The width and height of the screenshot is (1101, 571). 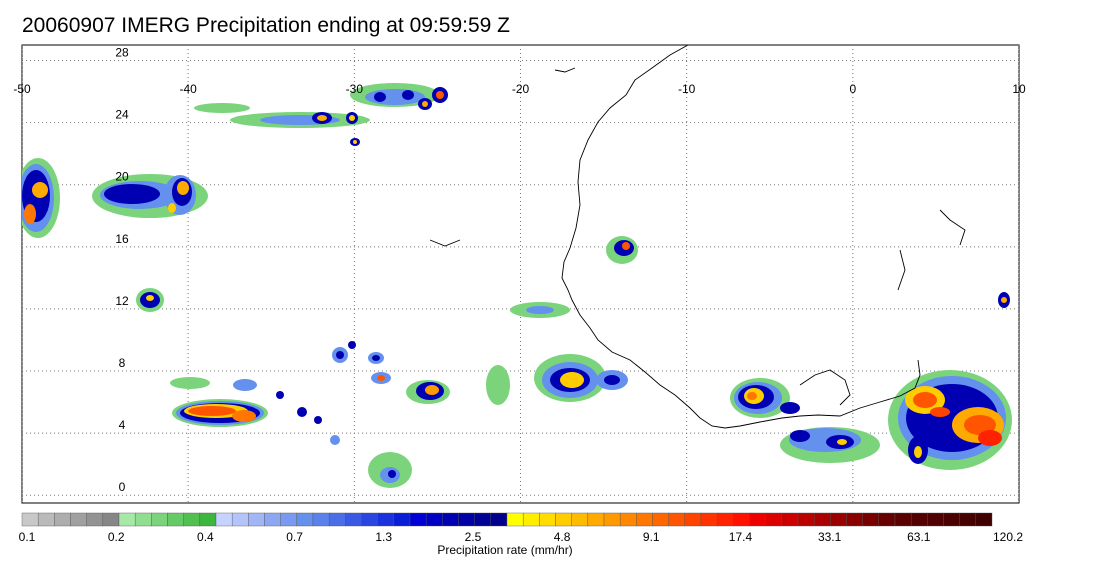 I want to click on colorbar-tick-label: 120.2, so click(x=1008, y=537).